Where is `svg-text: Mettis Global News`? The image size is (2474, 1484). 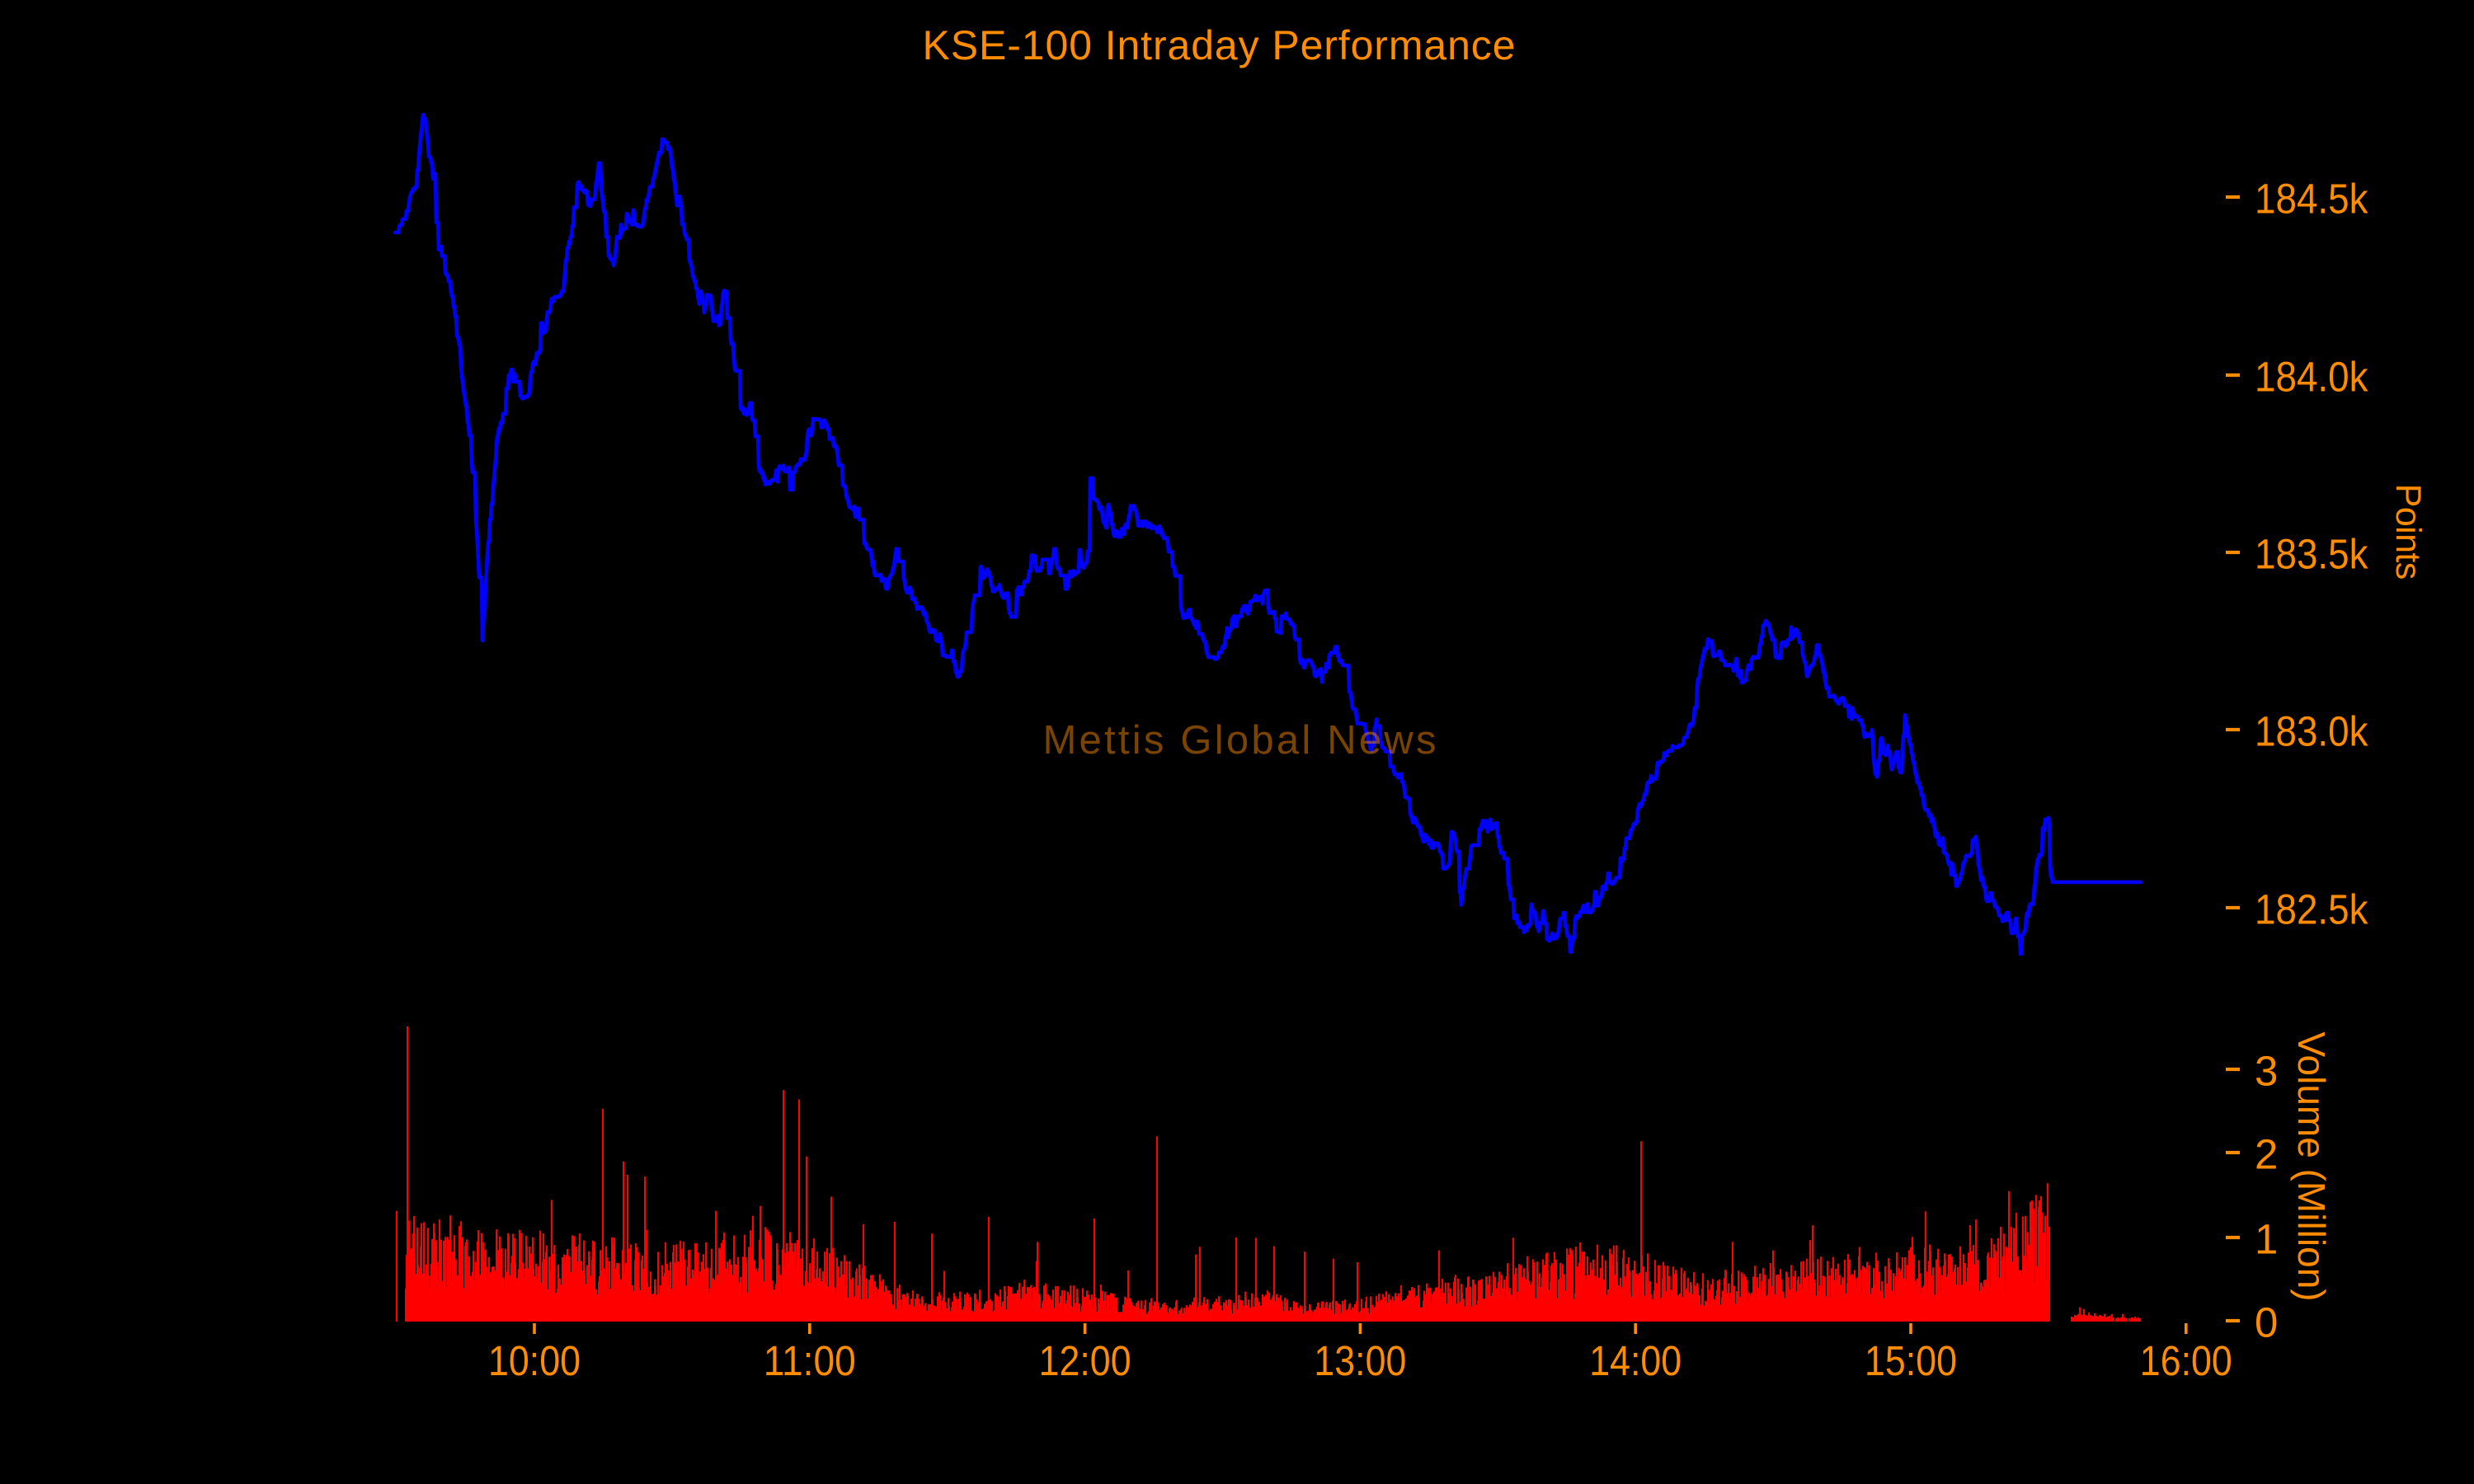
svg-text: Mettis Global News is located at coordinates (1240, 740).